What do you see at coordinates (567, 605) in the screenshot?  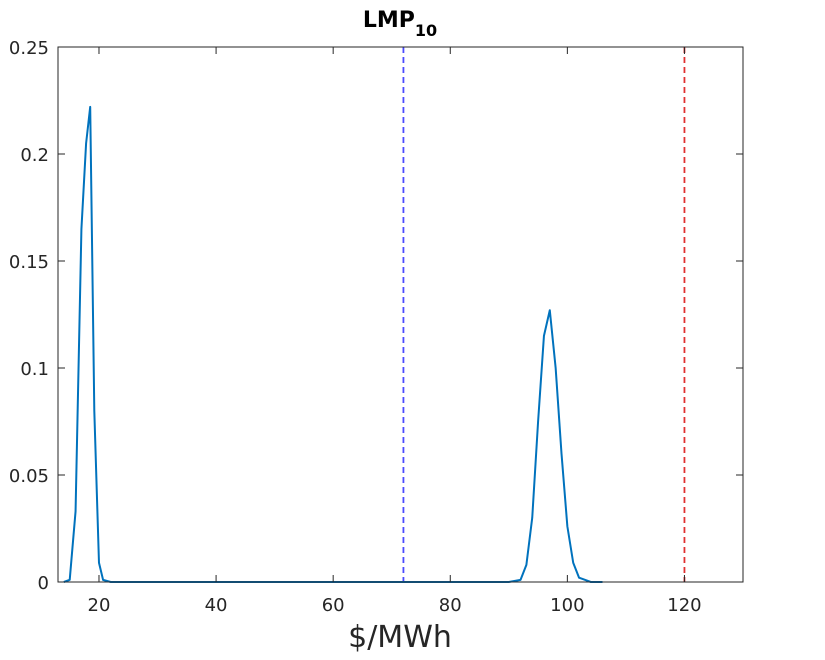 I see `x-tick-label: 100` at bounding box center [567, 605].